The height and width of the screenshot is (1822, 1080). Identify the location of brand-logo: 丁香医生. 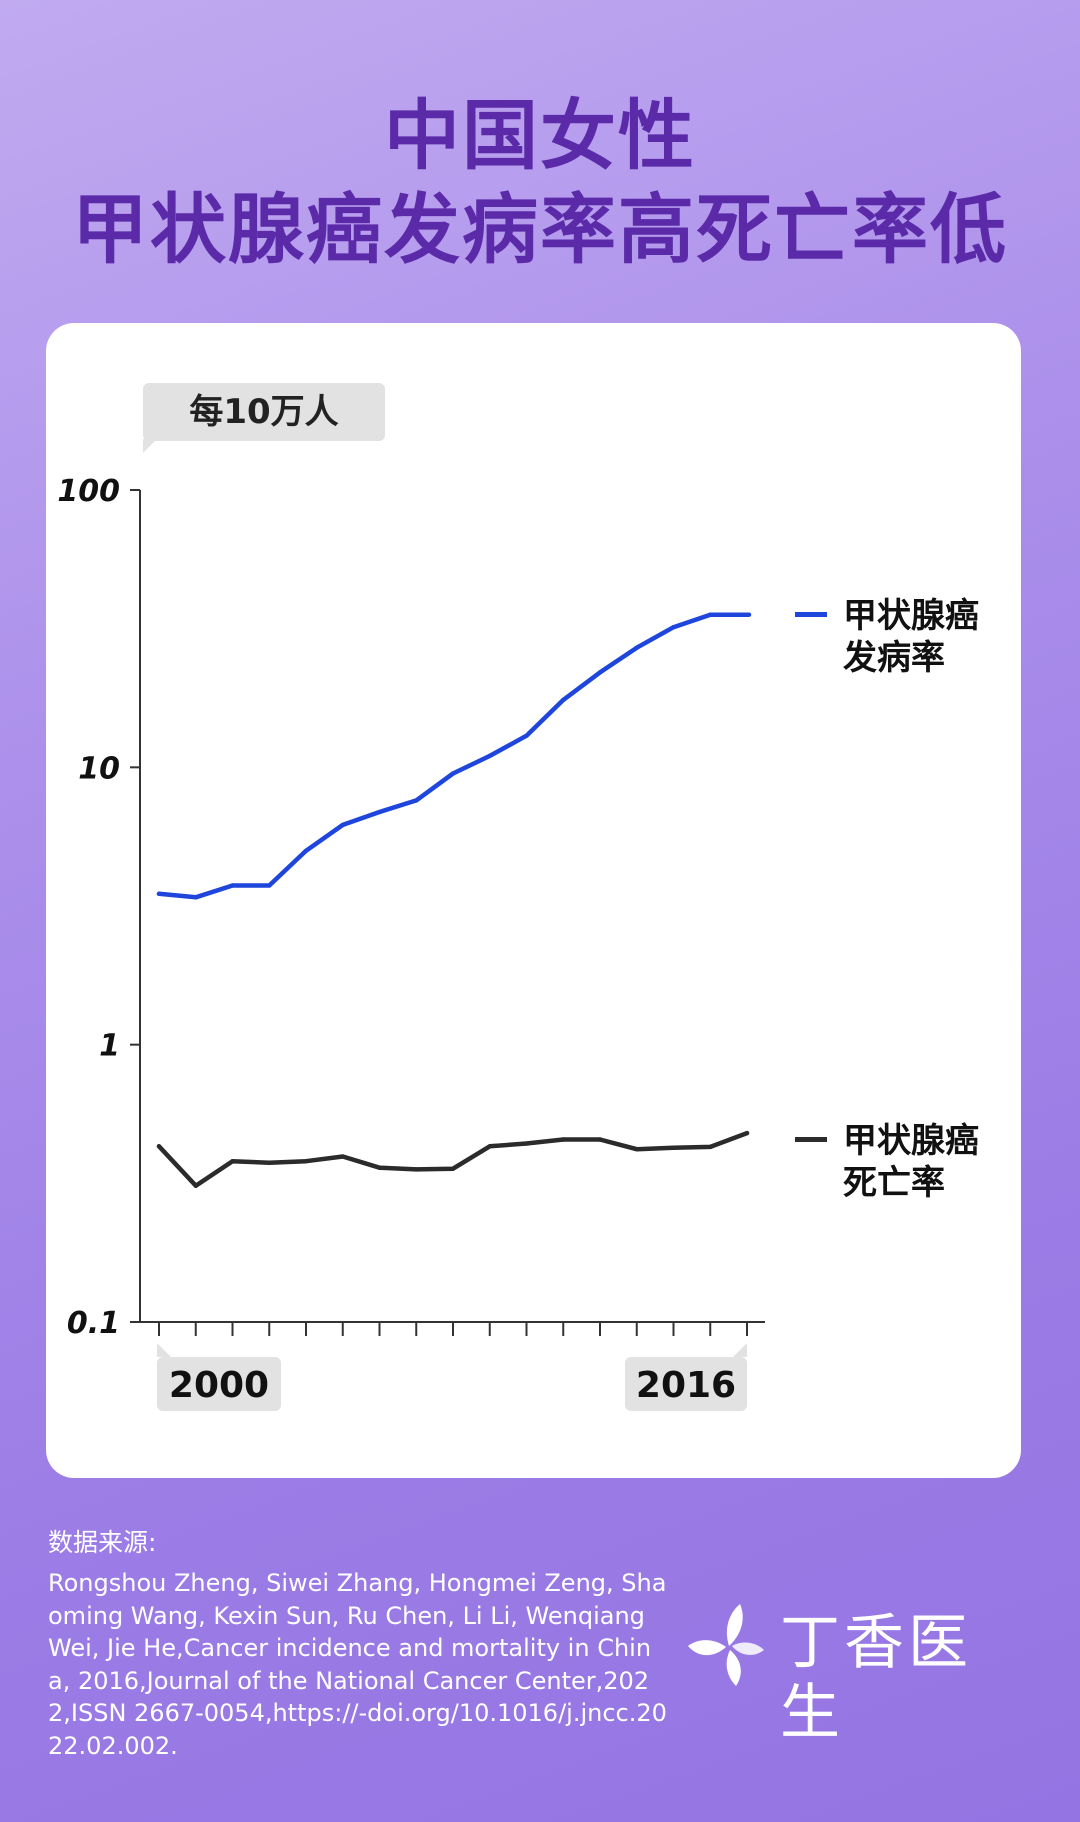
(856, 1674).